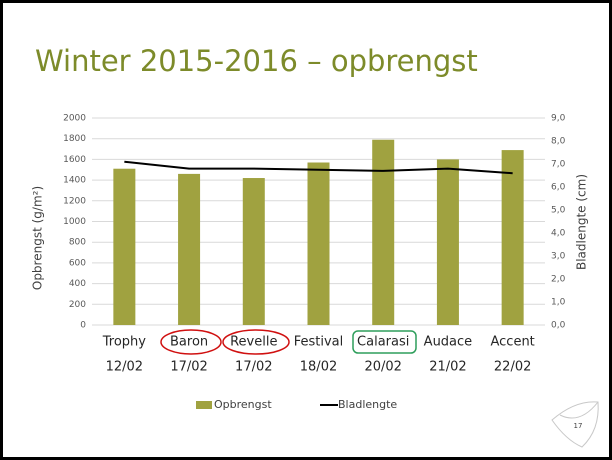 This screenshot has height=460, width=612. What do you see at coordinates (558, 142) in the screenshot?
I see `y2-tick-label: 8,0` at bounding box center [558, 142].